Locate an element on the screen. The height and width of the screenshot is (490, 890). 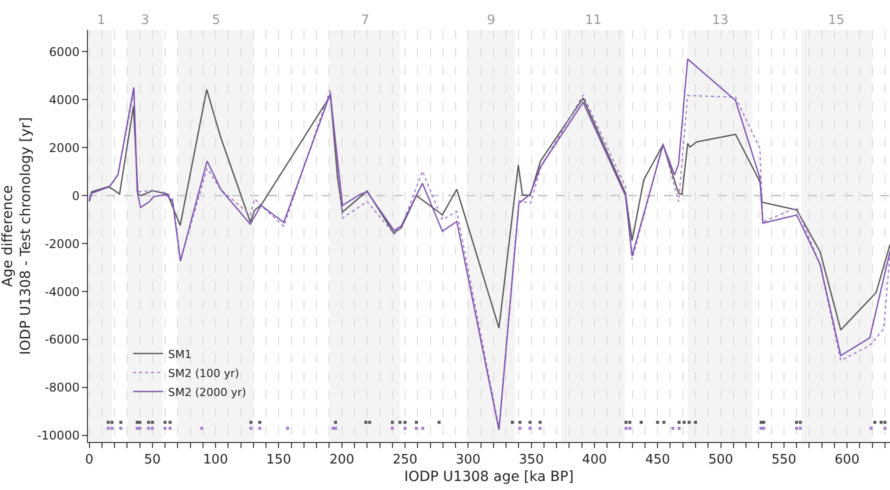
band-label: 13 is located at coordinates (720, 20).